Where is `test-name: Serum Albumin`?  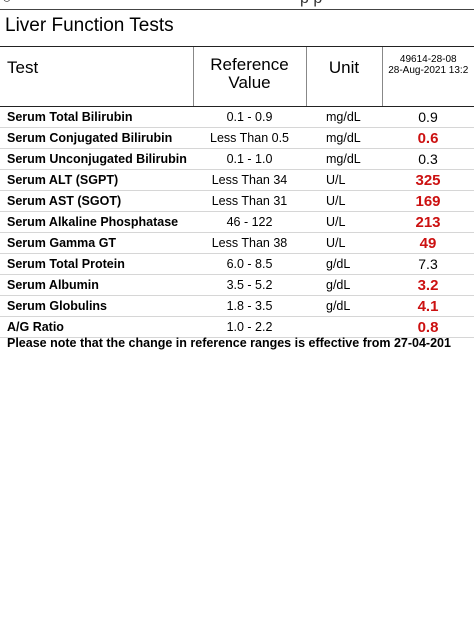
test-name: Serum Albumin is located at coordinates (96, 285).